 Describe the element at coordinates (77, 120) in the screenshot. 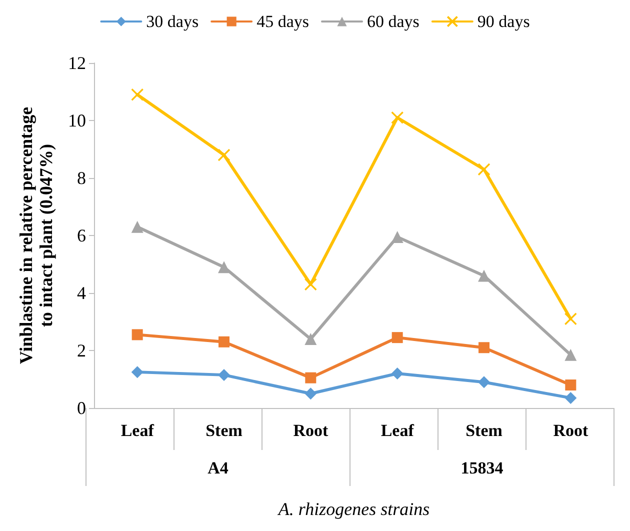

I see `y-tick-label: 10` at that location.